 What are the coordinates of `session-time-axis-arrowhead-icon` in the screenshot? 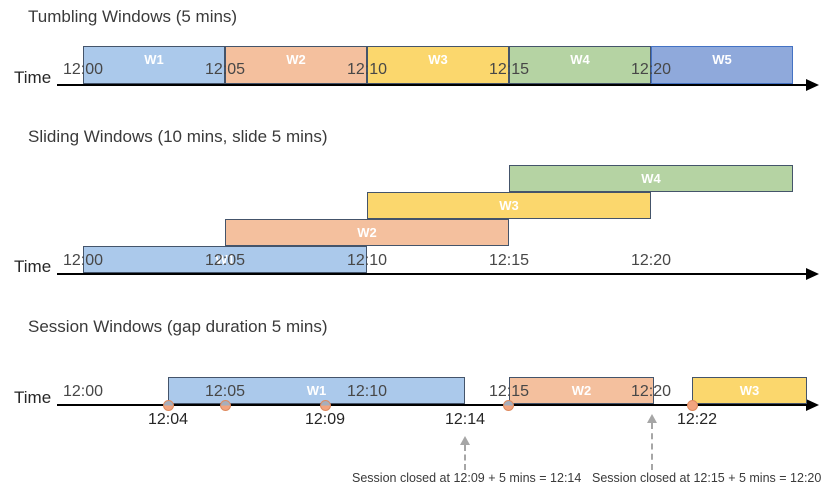 It's located at (812, 405).